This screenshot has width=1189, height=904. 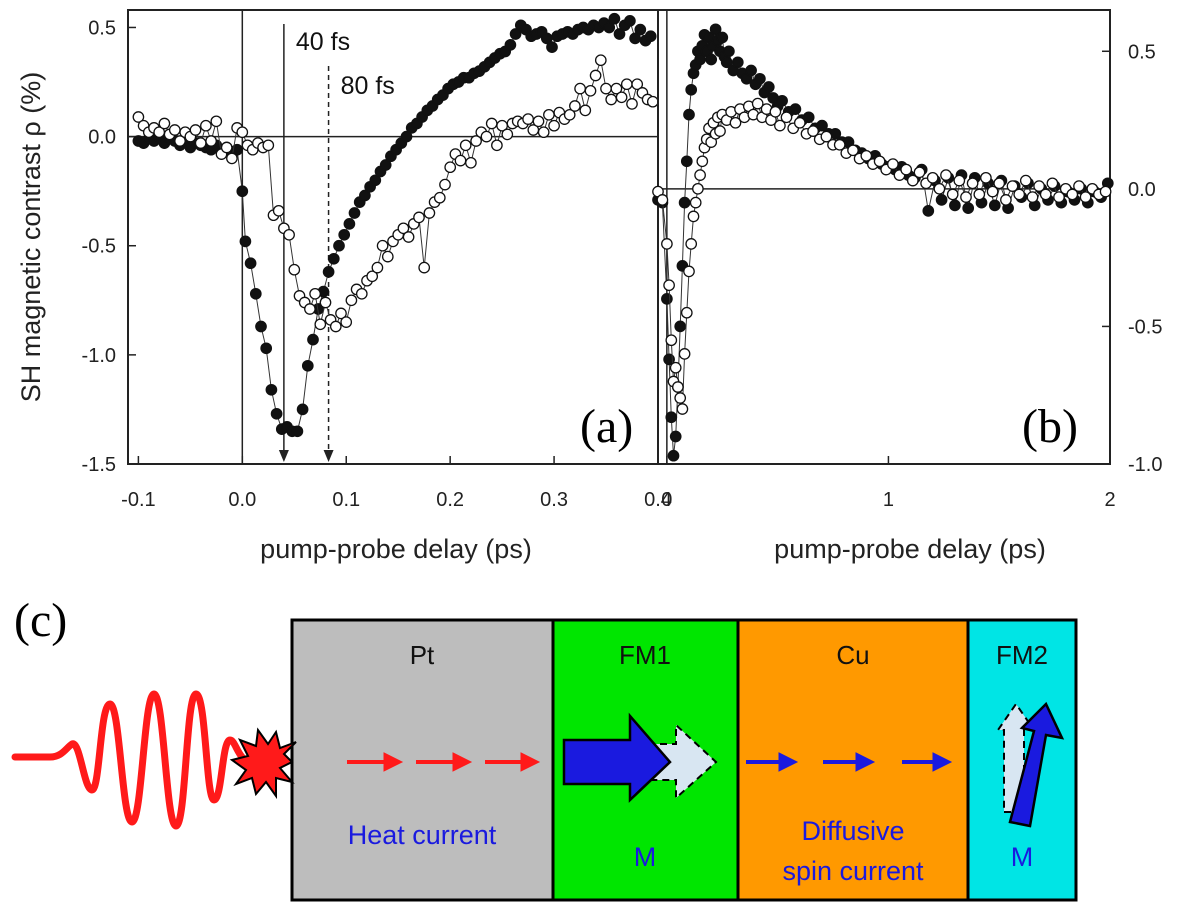 What do you see at coordinates (617, 757) in the screenshot?
I see `fm1-magnetization-arrow-icon` at bounding box center [617, 757].